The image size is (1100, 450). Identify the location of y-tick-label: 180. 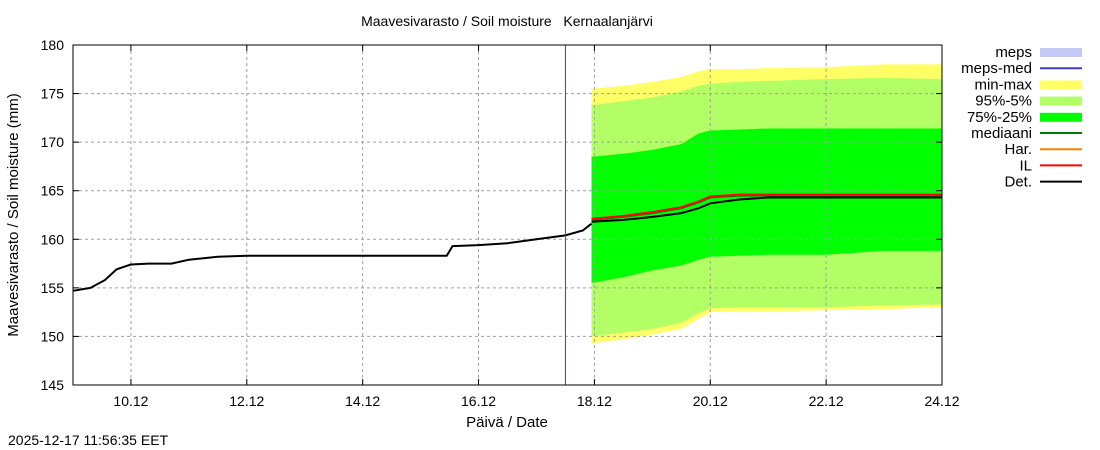
(53, 45).